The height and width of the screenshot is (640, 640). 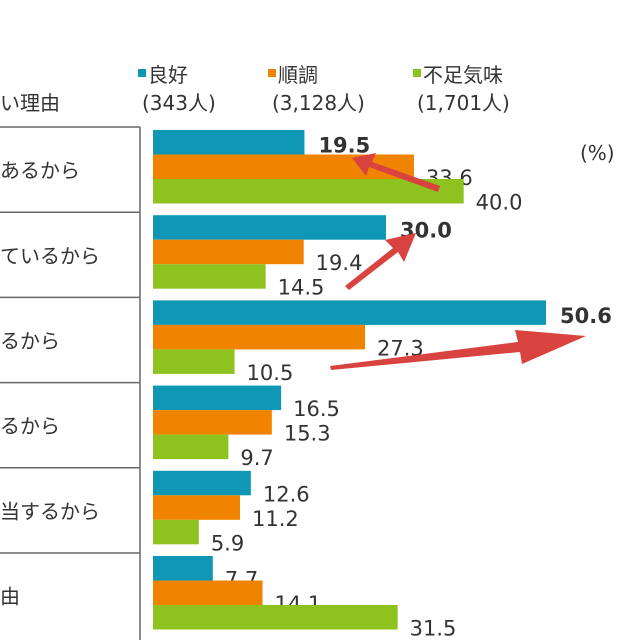 What do you see at coordinates (50, 511) in the screenshot?
I see `category-label: 当するから` at bounding box center [50, 511].